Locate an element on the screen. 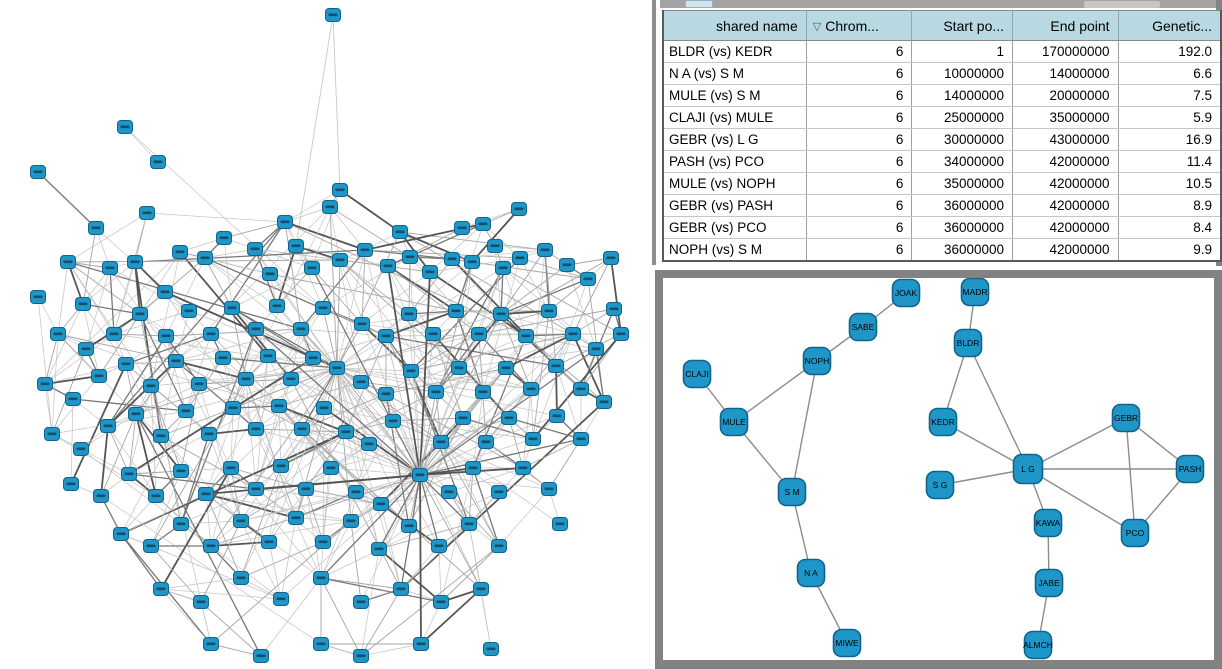 The width and height of the screenshot is (1222, 669). cell-shared-name: GEBR (vs) PCO is located at coordinates (735, 227).